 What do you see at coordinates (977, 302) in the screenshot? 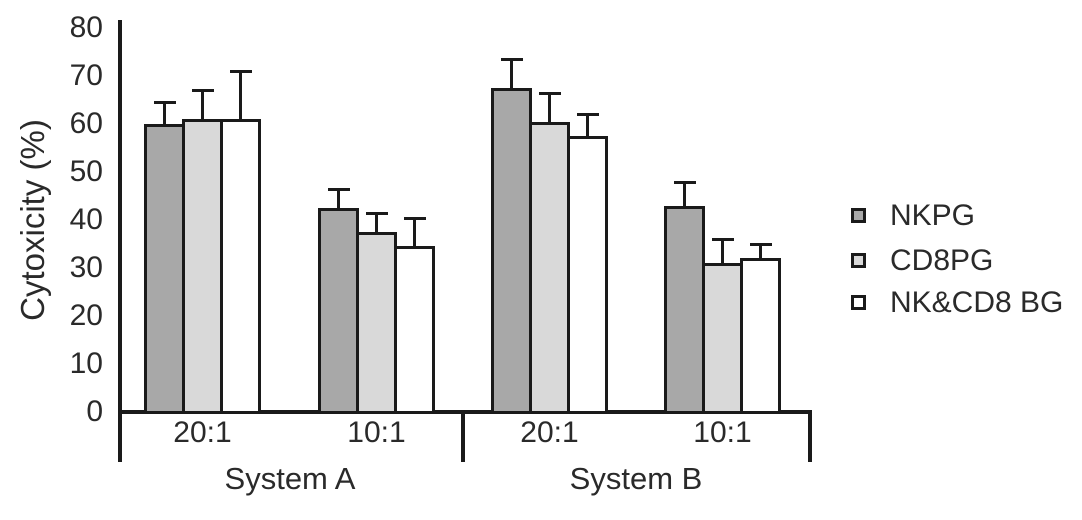
I see `legend-label-nk-cd8-bg: NK&CD8 BG` at bounding box center [977, 302].